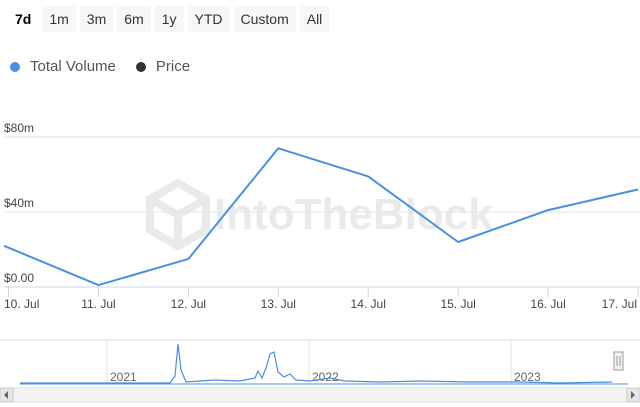  What do you see at coordinates (353, 214) in the screenshot?
I see `watermark-text: IntoTheBlock` at bounding box center [353, 214].